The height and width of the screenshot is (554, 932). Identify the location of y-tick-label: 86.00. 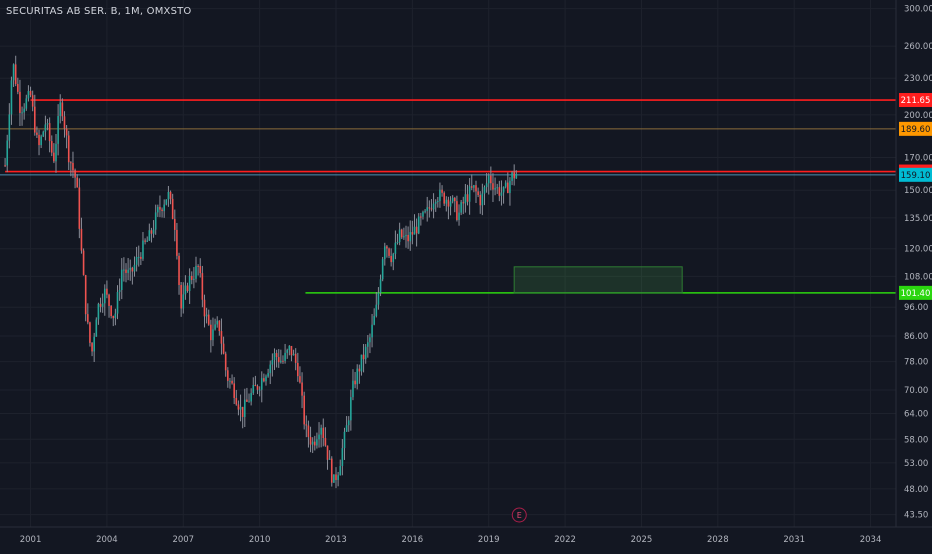
(916, 337).